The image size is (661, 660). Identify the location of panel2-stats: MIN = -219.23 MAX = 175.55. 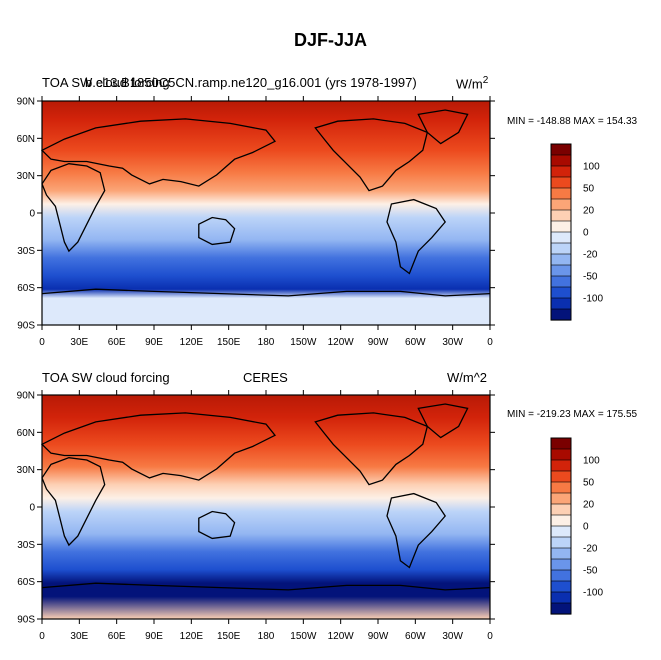
(572, 414).